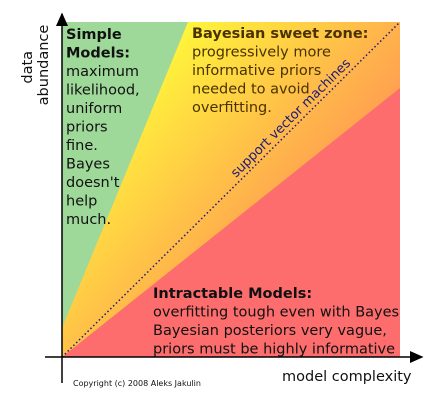 The width and height of the screenshot is (432, 403). Describe the element at coordinates (232, 294) in the screenshot. I see `region-title: Intractable Models:` at that location.